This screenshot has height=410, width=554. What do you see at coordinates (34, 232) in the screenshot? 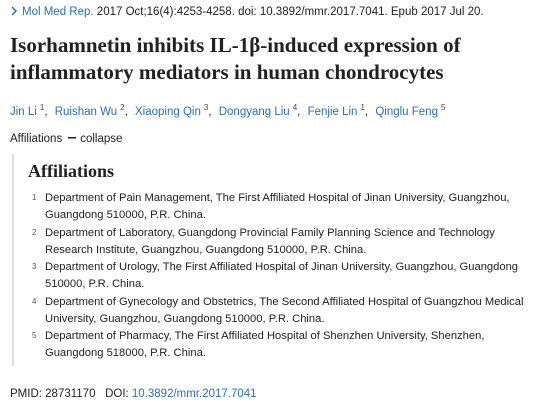
I see `affiliation-number: 2` at bounding box center [34, 232].